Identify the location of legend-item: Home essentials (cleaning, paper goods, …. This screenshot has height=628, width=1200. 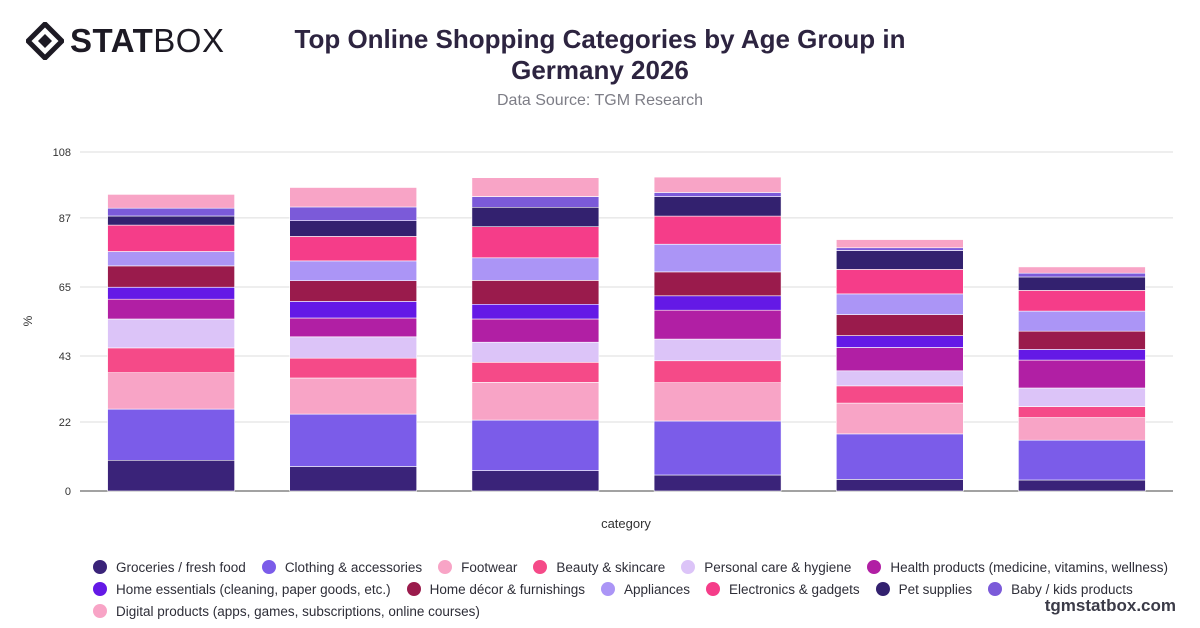
(242, 589).